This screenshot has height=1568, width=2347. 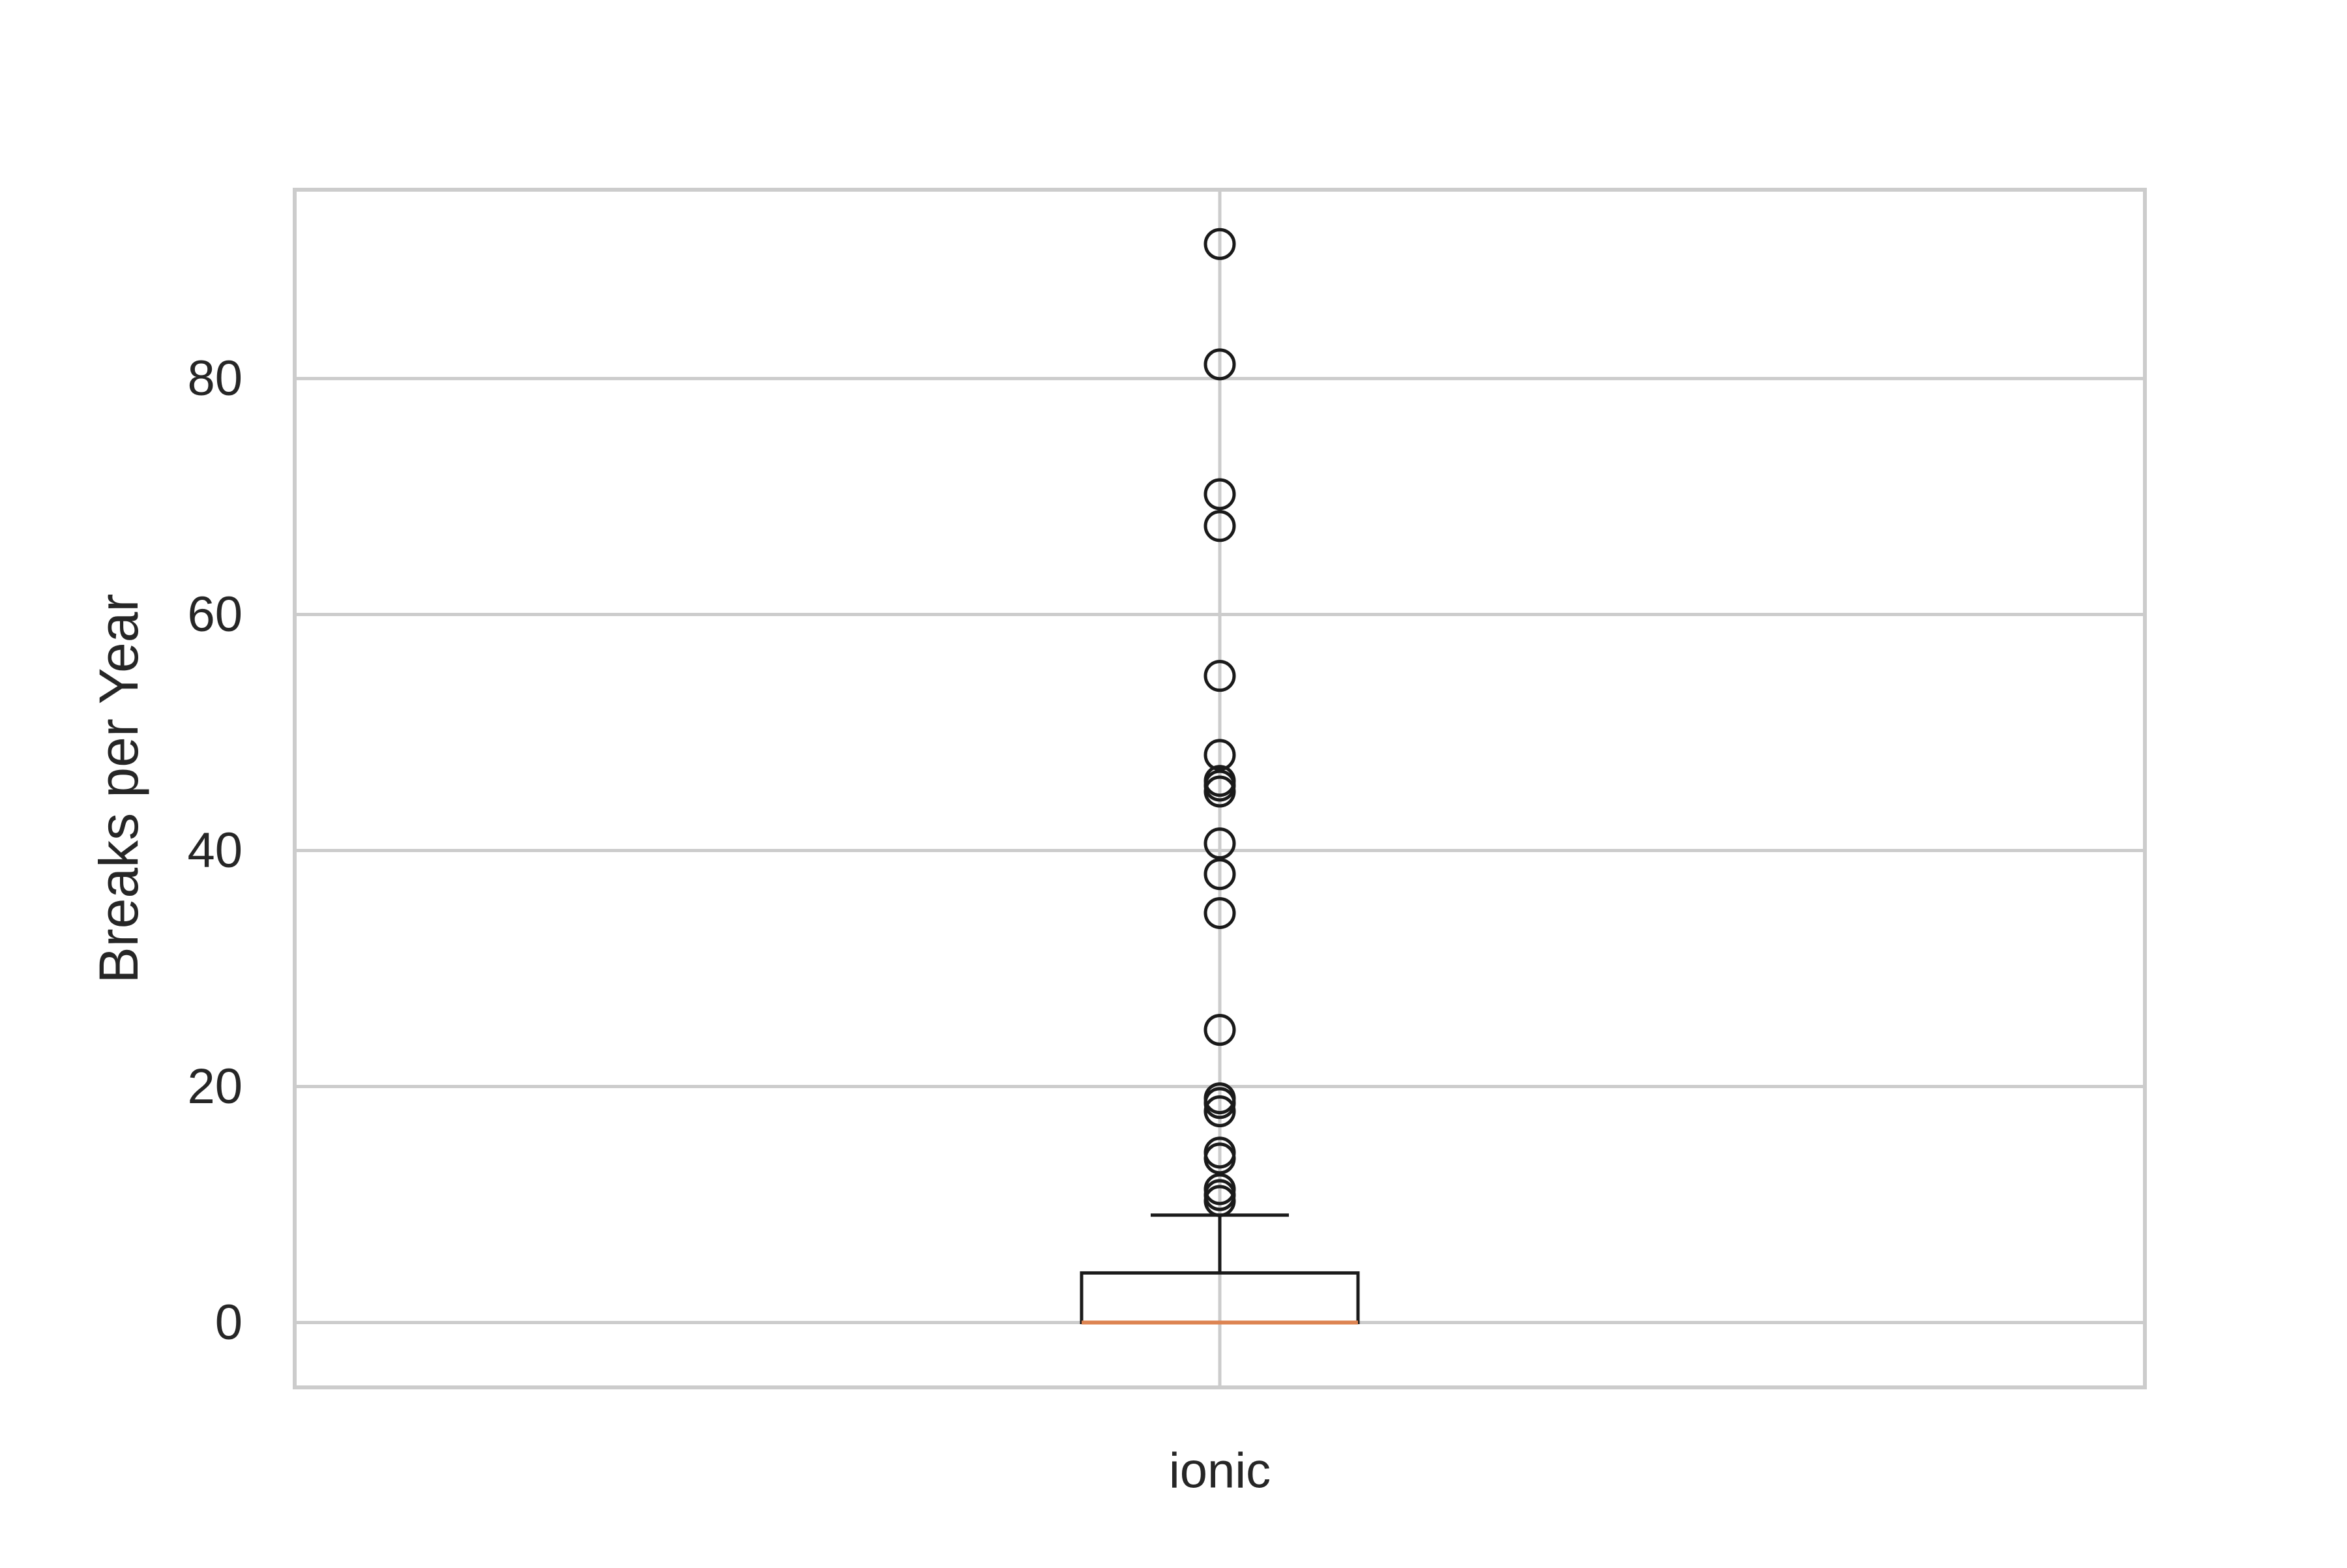 What do you see at coordinates (215, 1086) in the screenshot?
I see `y-tick-label: 20` at bounding box center [215, 1086].